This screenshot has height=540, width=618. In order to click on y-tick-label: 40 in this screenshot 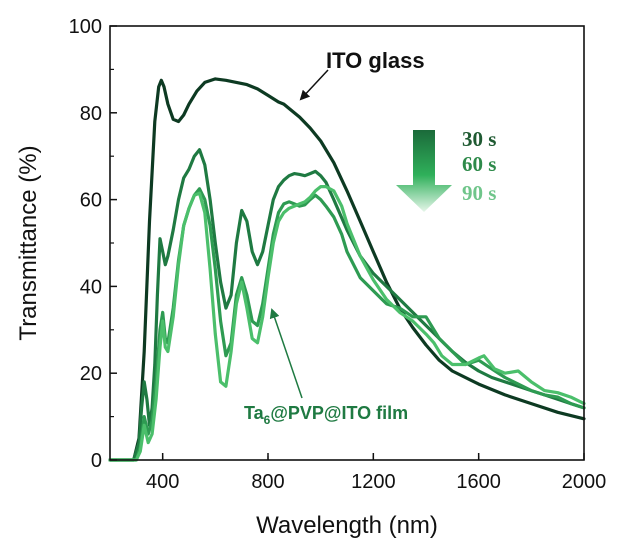, I will do `click(91, 287)`.